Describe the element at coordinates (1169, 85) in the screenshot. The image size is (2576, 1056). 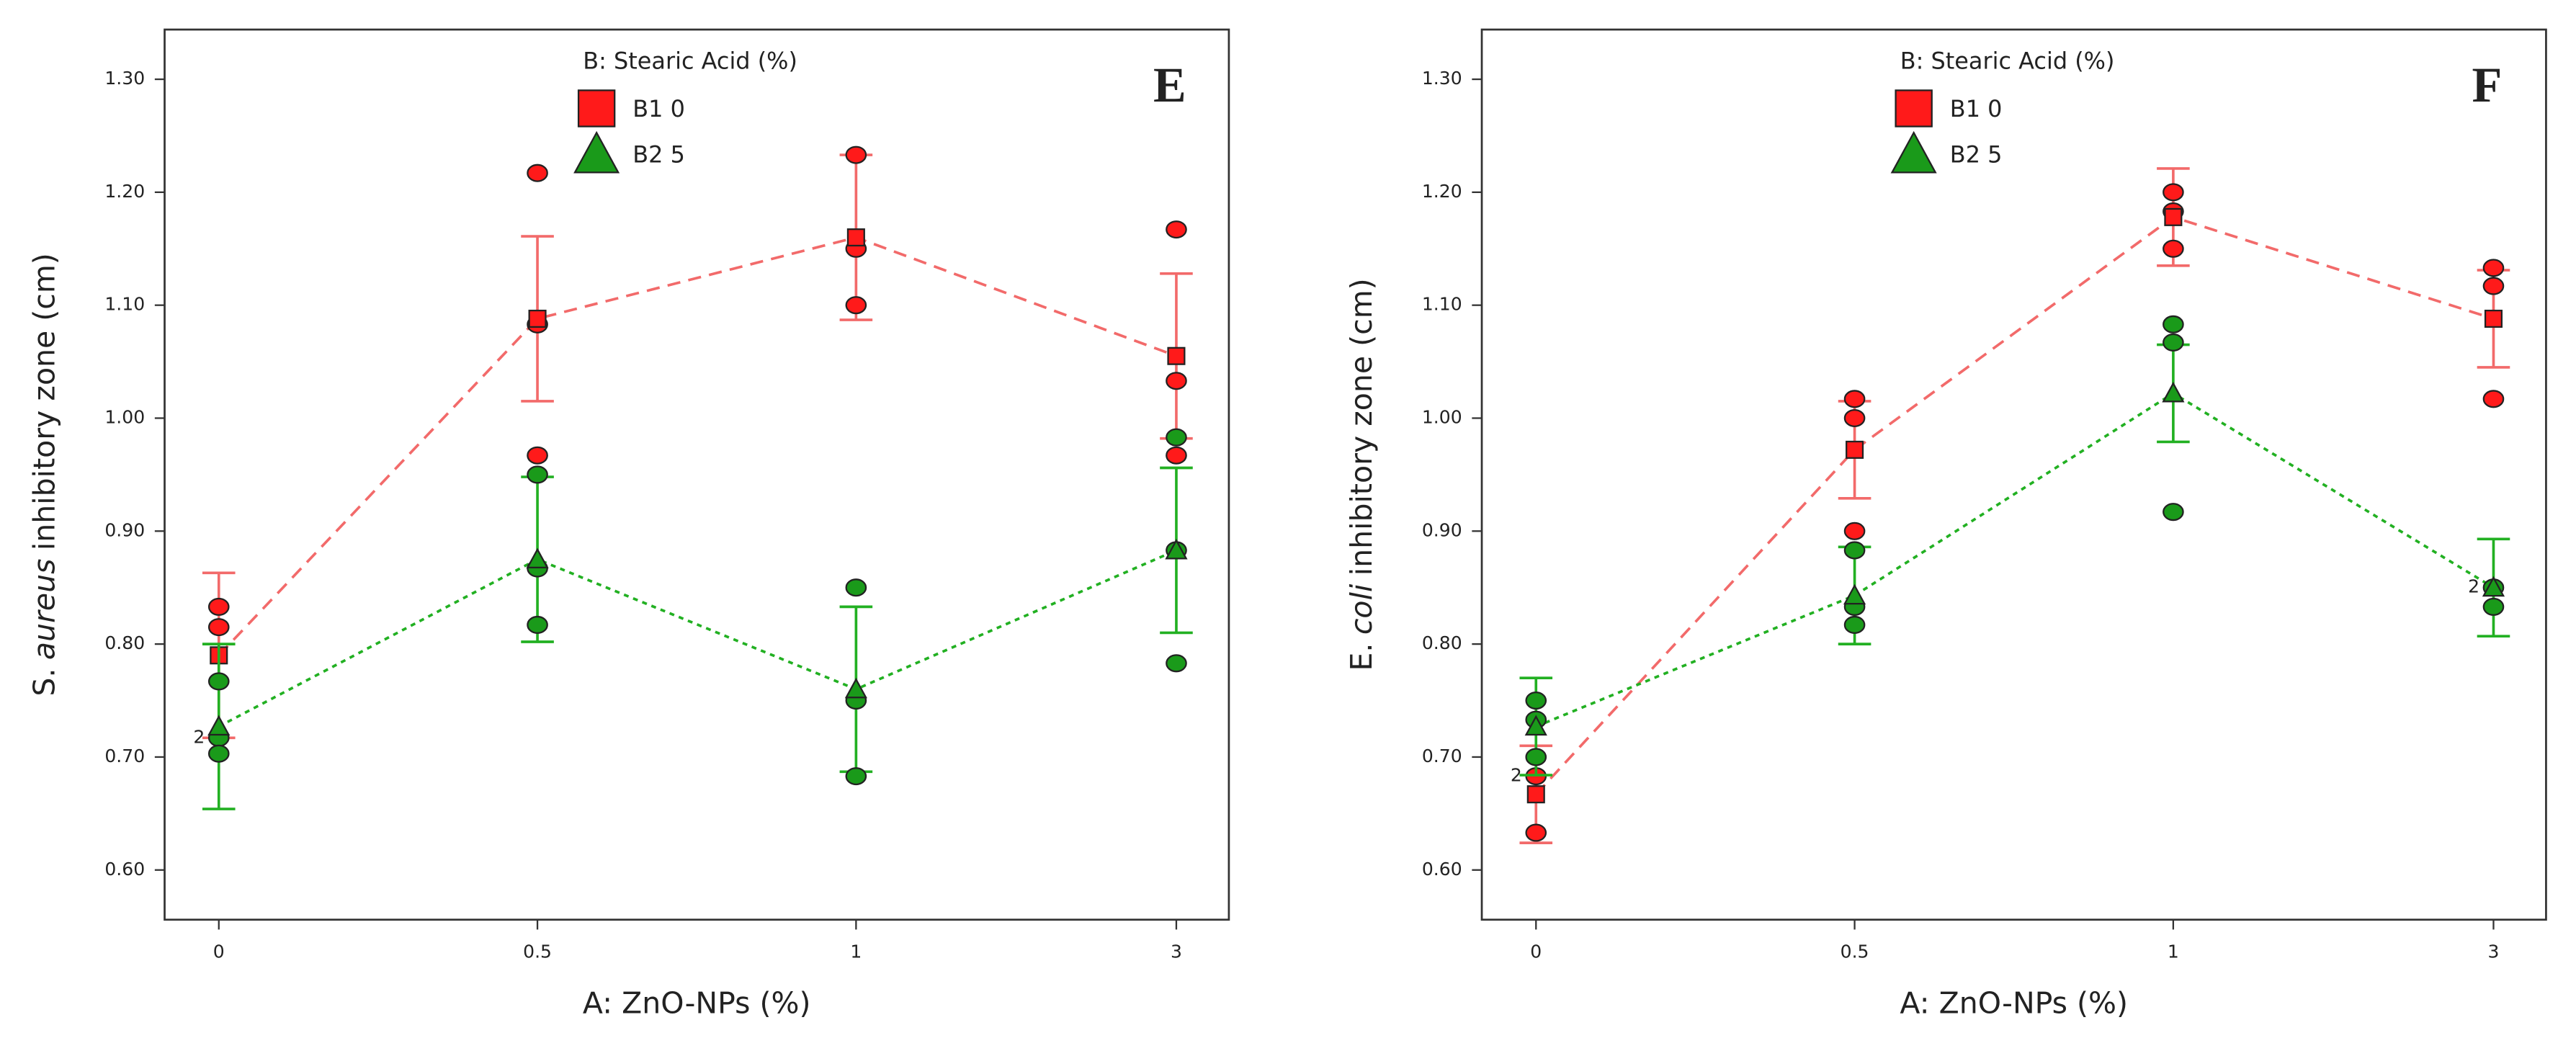
I see `panel-label: E` at that location.